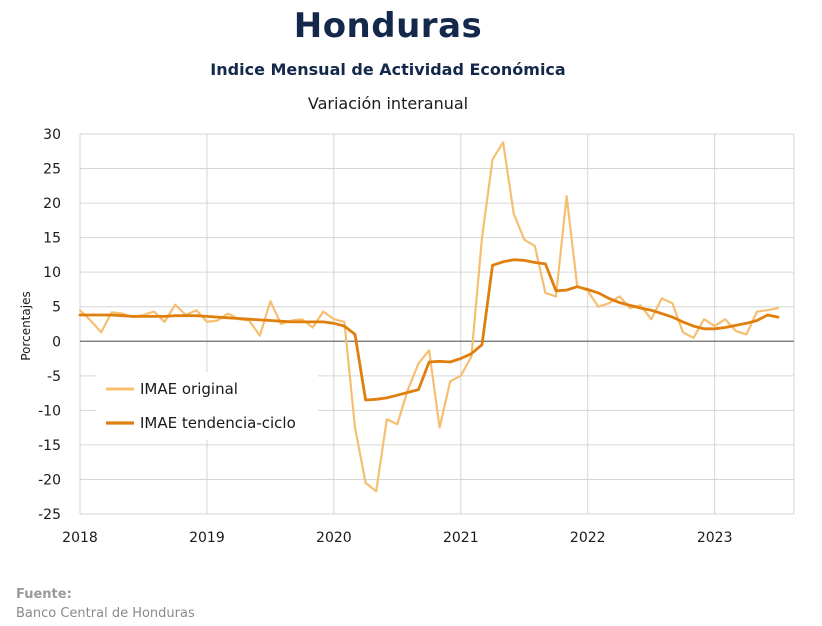  I want to click on source-label: Fuente:, so click(44, 594).